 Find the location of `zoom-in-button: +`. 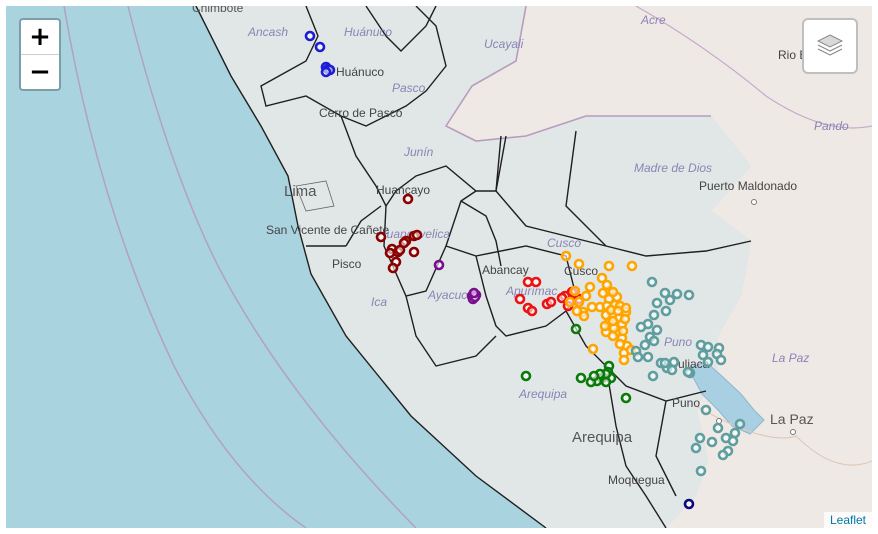

zoom-in-button: + is located at coordinates (40, 37).